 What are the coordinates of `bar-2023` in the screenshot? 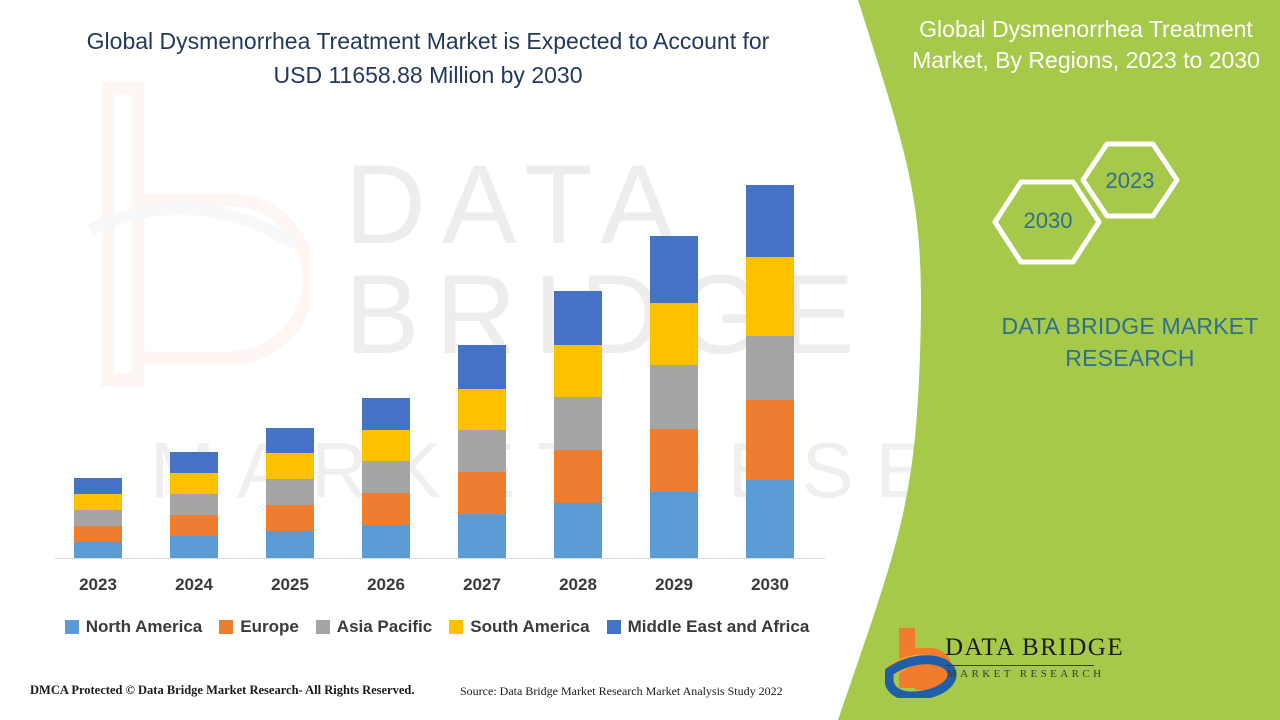 It's located at (98, 518).